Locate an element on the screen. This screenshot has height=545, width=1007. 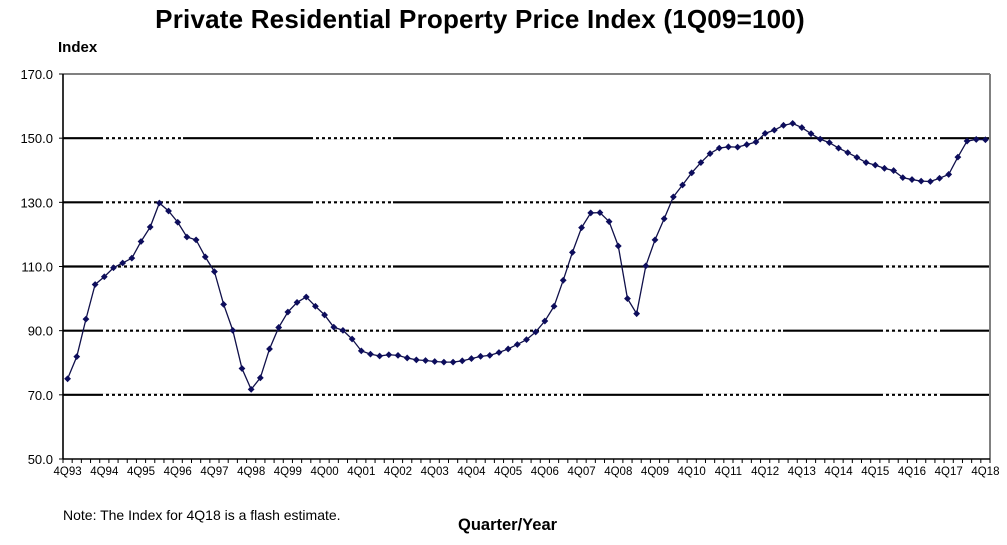
x-tick-label: 4Q98 is located at coordinates (251, 472).